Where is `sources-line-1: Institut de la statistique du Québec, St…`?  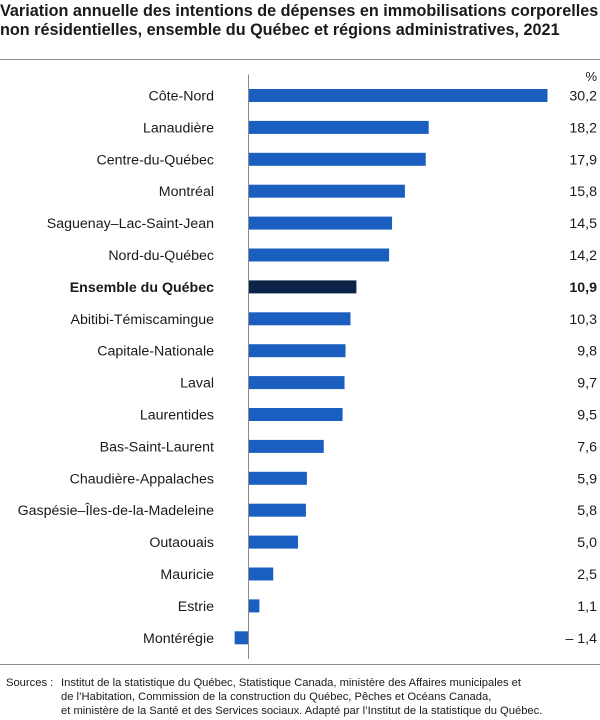 sources-line-1: Institut de la statistique du Québec, St… is located at coordinates (291, 683).